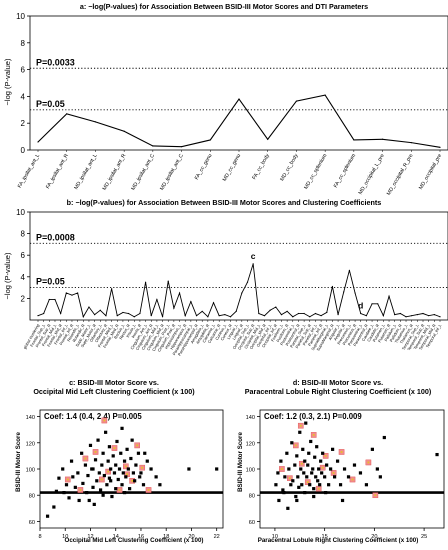 This screenshot has width=448, height=550. What do you see at coordinates (65, 537) in the screenshot?
I see `x-tick-label: 10` at bounding box center [65, 537].